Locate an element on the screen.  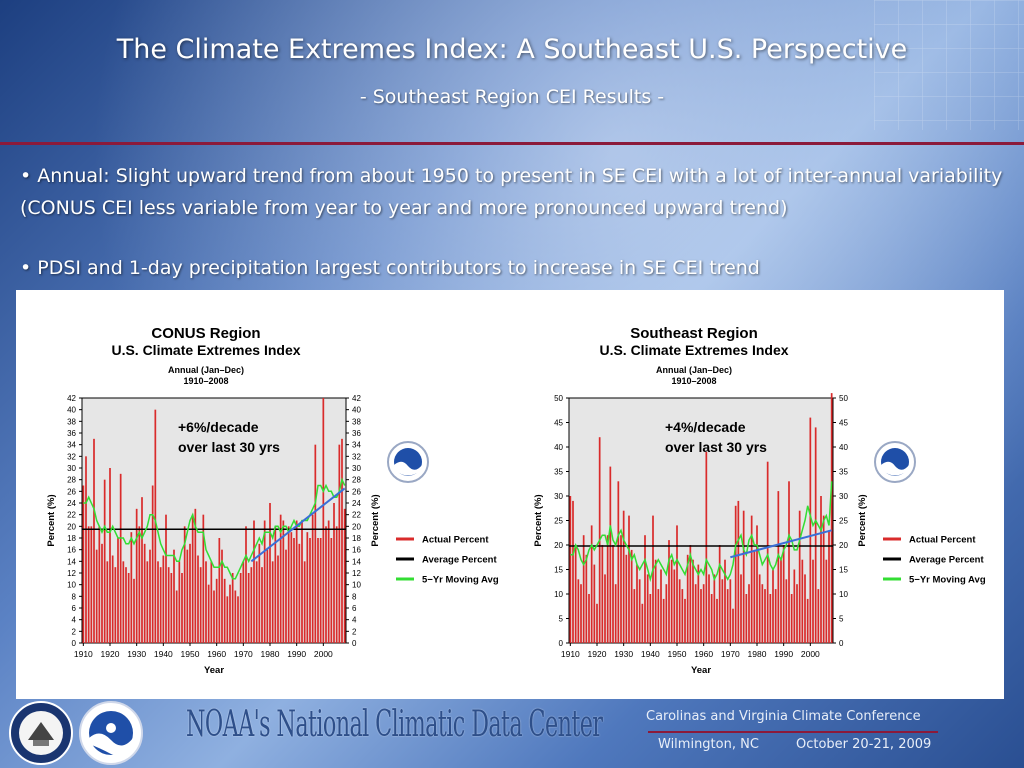
y-tick-label: 10 is located at coordinates (71, 585).